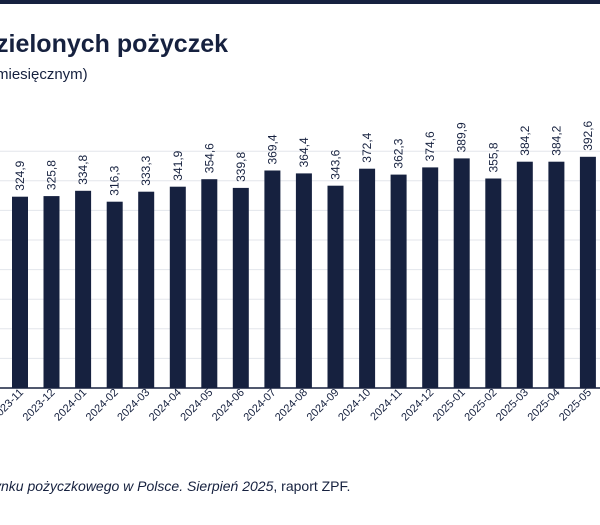 The image size is (600, 525). What do you see at coordinates (178, 165) in the screenshot?
I see `data-label: 341,9` at bounding box center [178, 165].